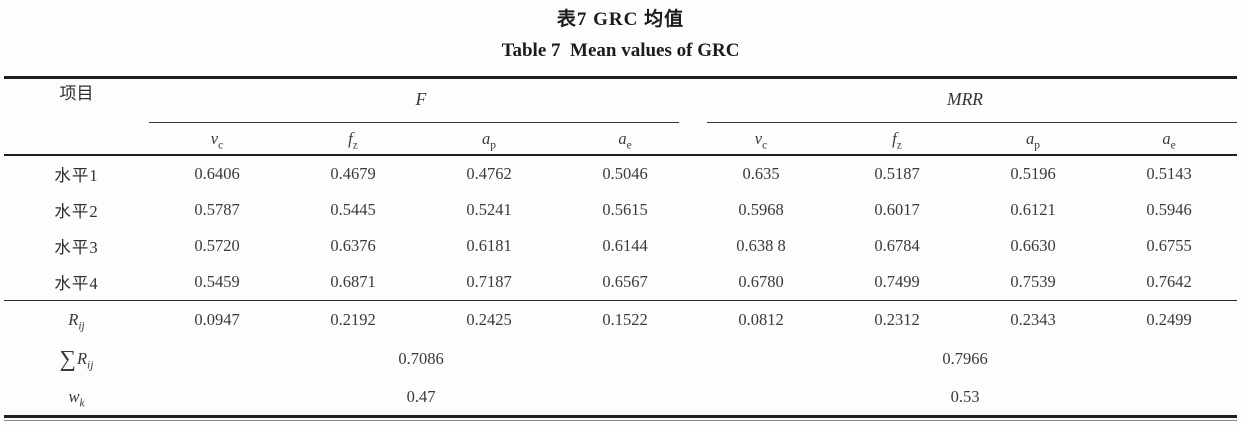  What do you see at coordinates (217, 209) in the screenshot?
I see `cell: 0.5787` at bounding box center [217, 209].